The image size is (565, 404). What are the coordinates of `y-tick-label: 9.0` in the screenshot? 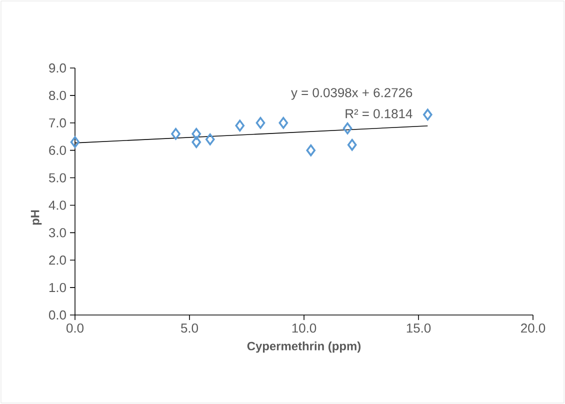 It's located at (57, 68).